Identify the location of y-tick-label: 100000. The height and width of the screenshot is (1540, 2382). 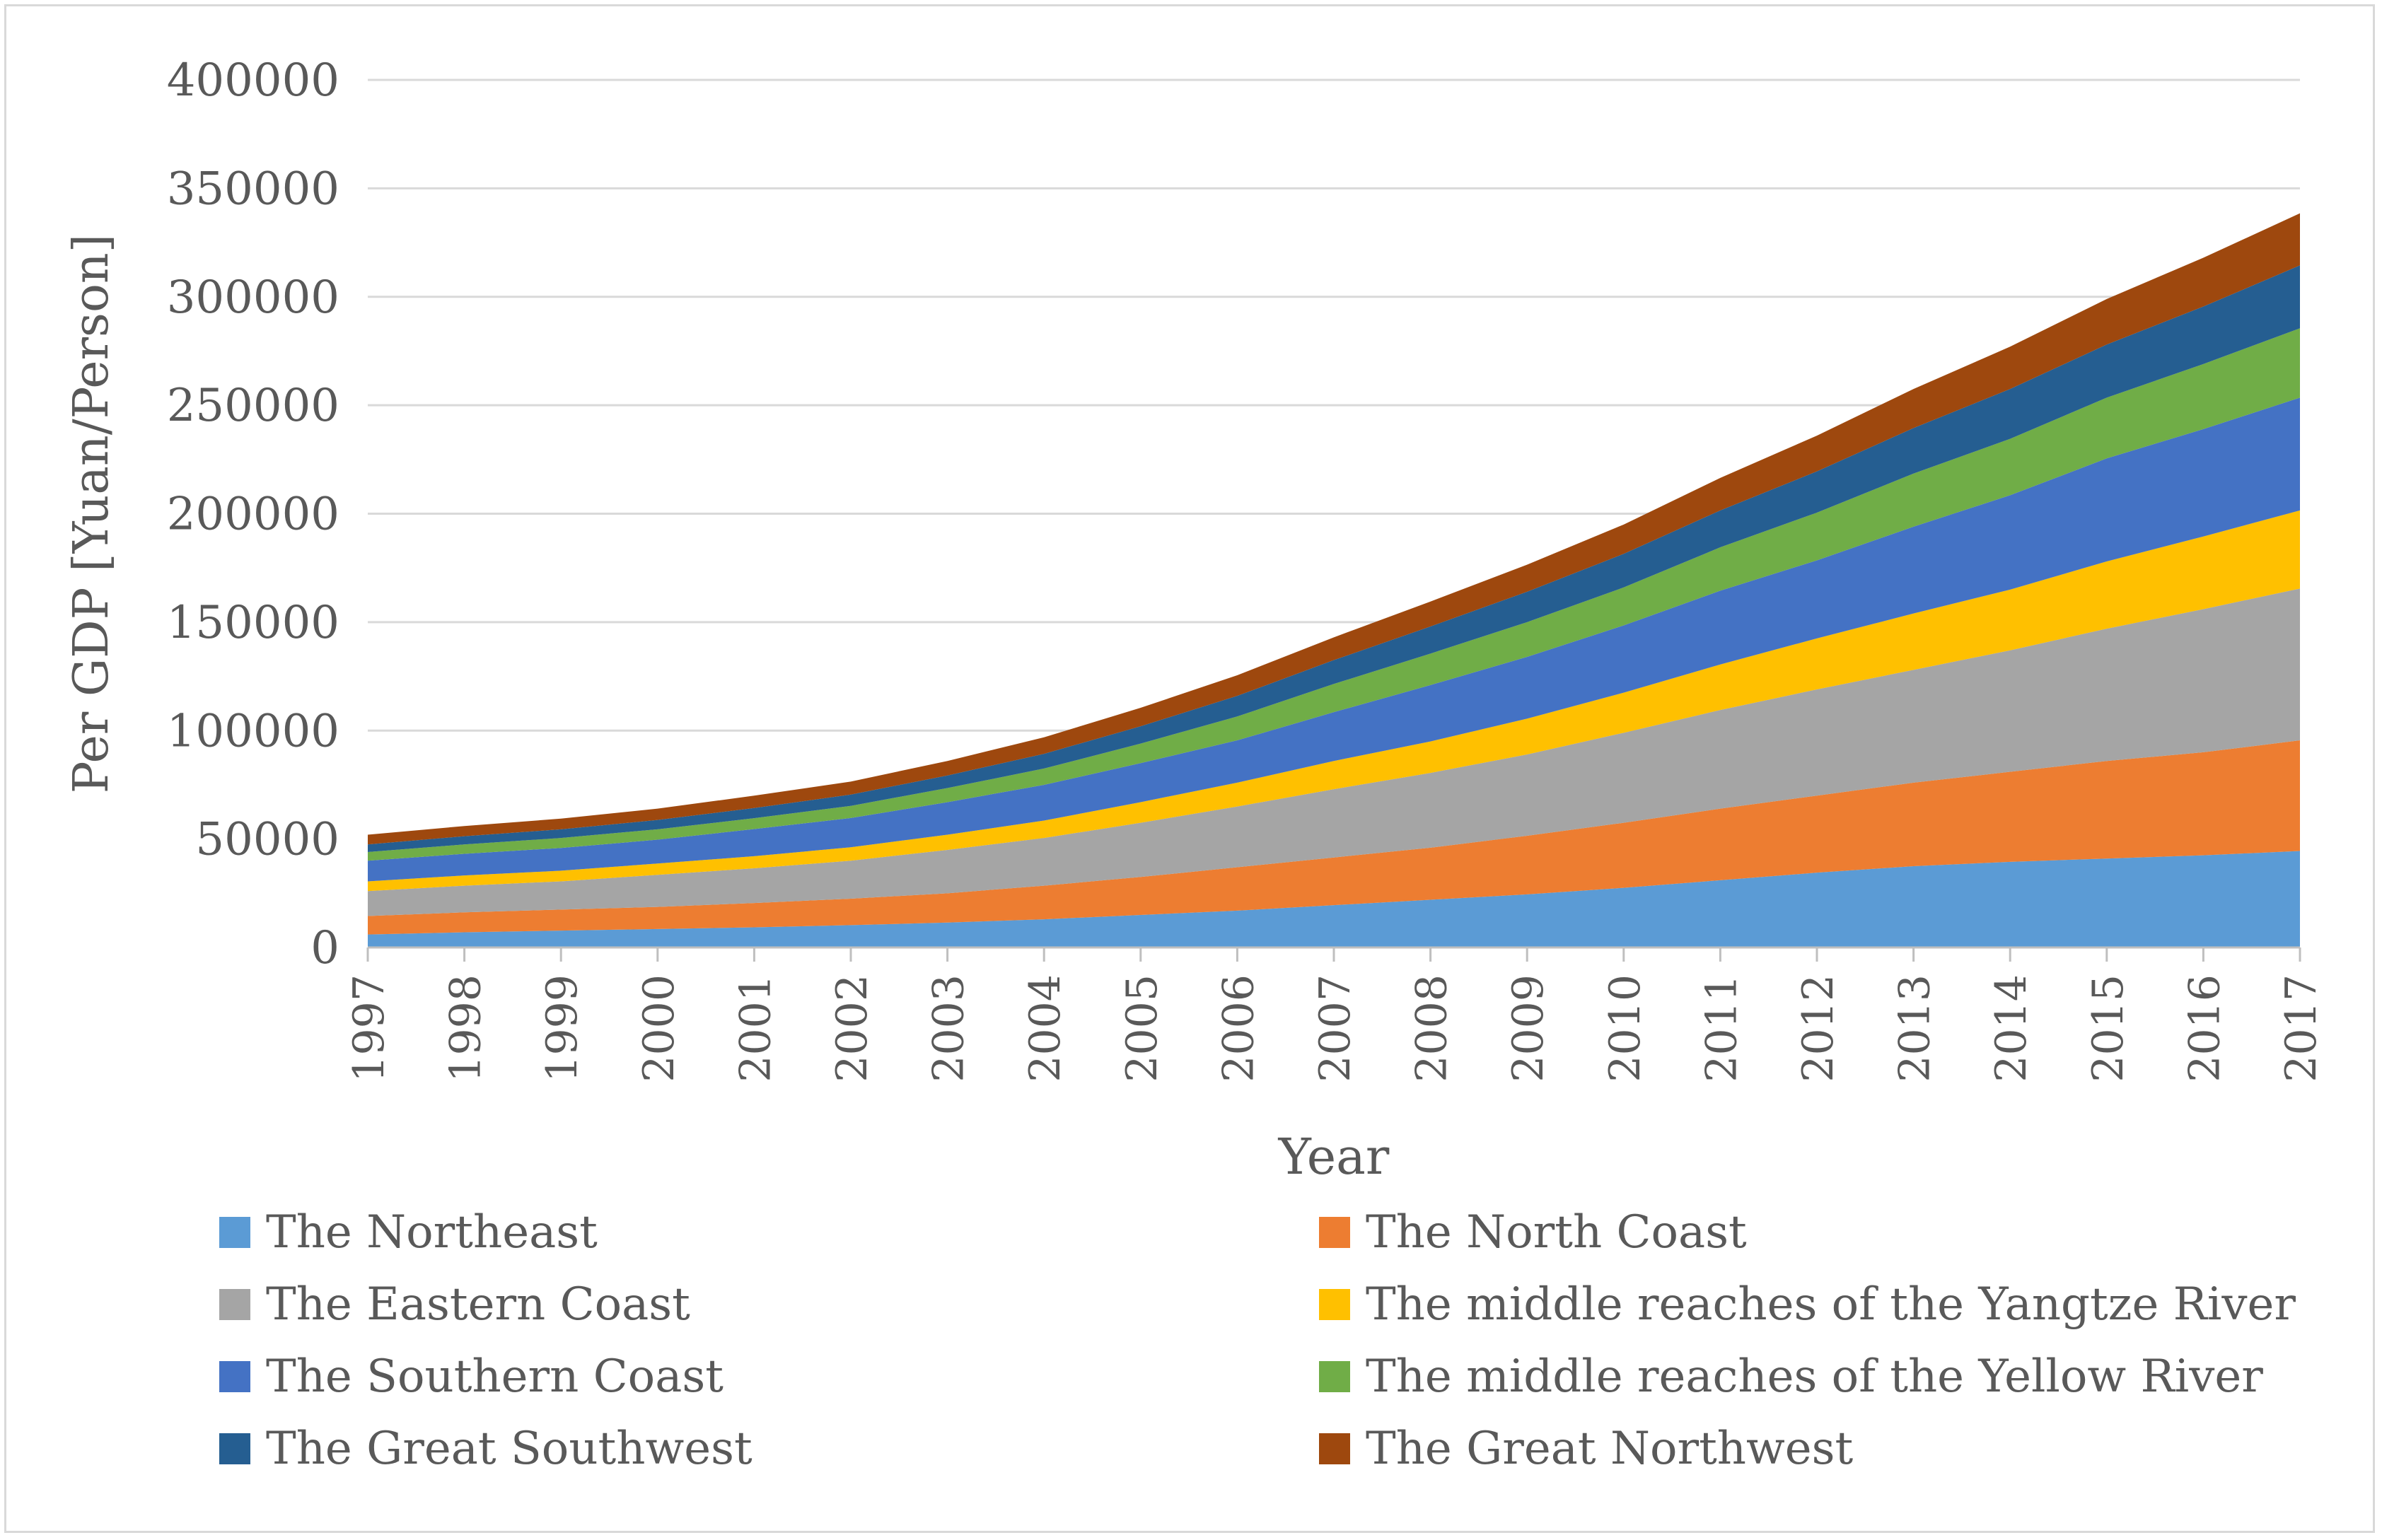
(253, 731).